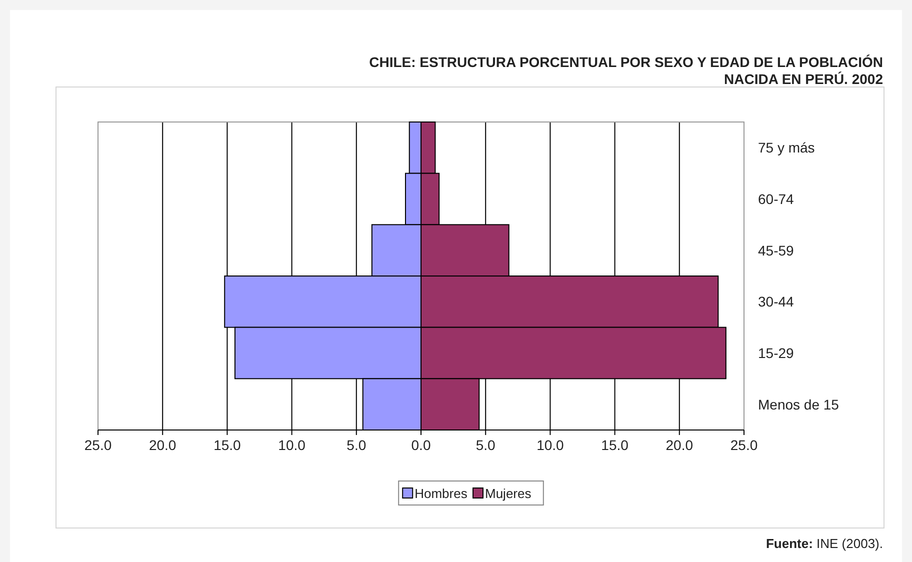  What do you see at coordinates (441, 493) in the screenshot?
I see `legend-label: Hombres` at bounding box center [441, 493].